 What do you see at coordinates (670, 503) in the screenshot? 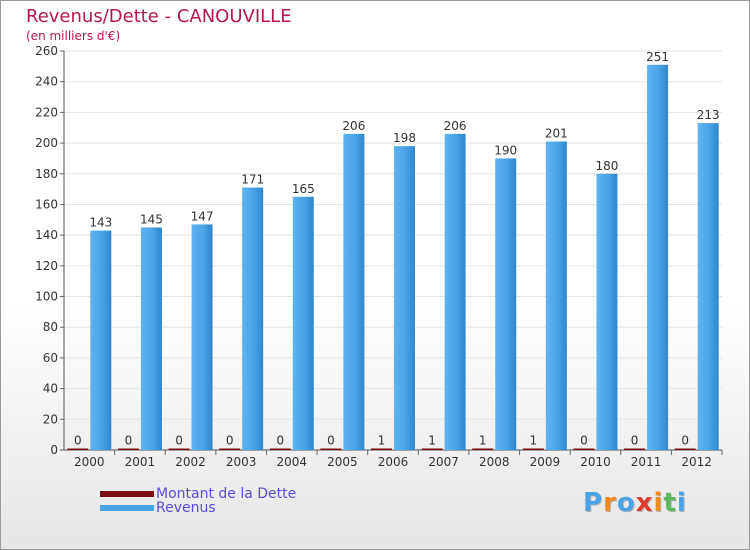
I see `brand-letter: t` at bounding box center [670, 503].